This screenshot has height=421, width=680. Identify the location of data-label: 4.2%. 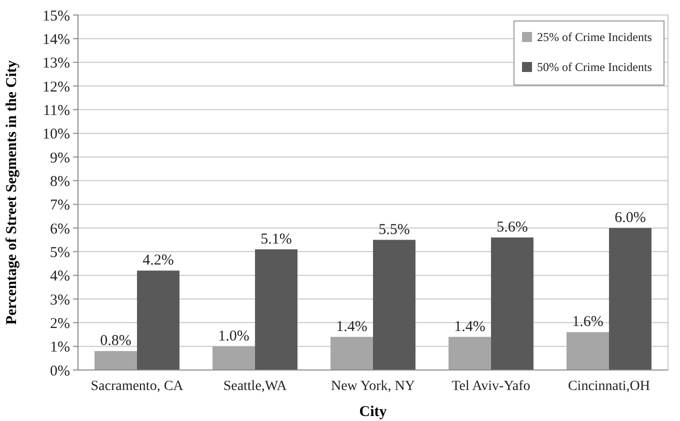
(158, 260).